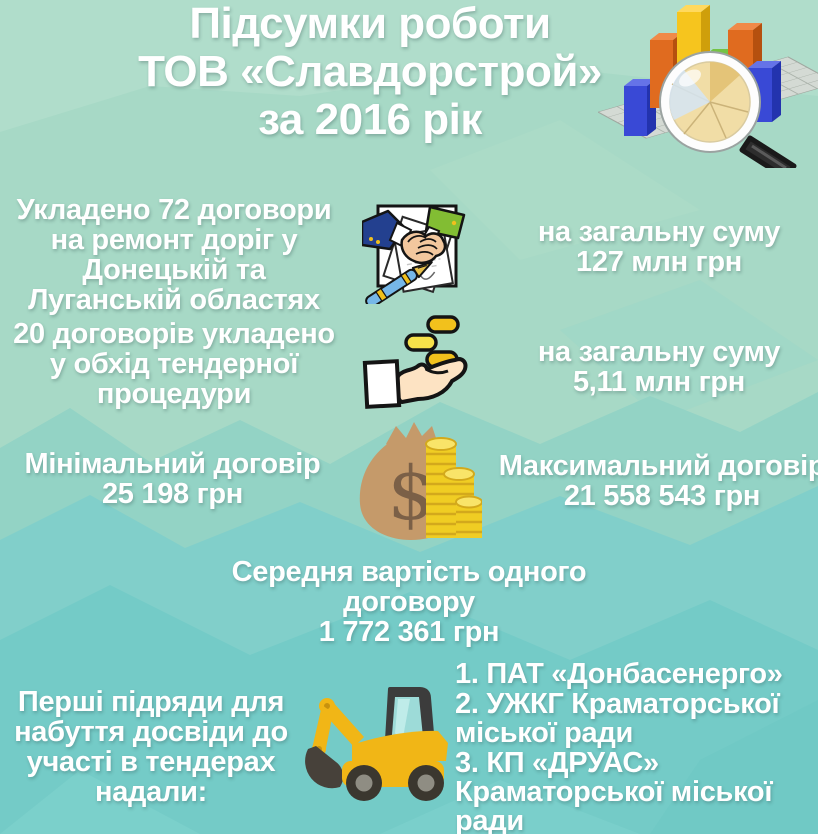  I want to click on excavator-arm, so click(334, 743).